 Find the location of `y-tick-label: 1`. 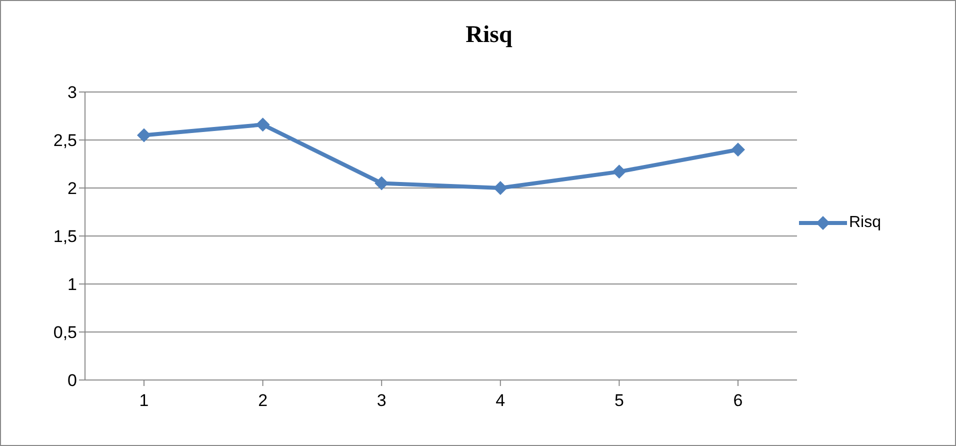

y-tick-label: 1 is located at coordinates (72, 284).